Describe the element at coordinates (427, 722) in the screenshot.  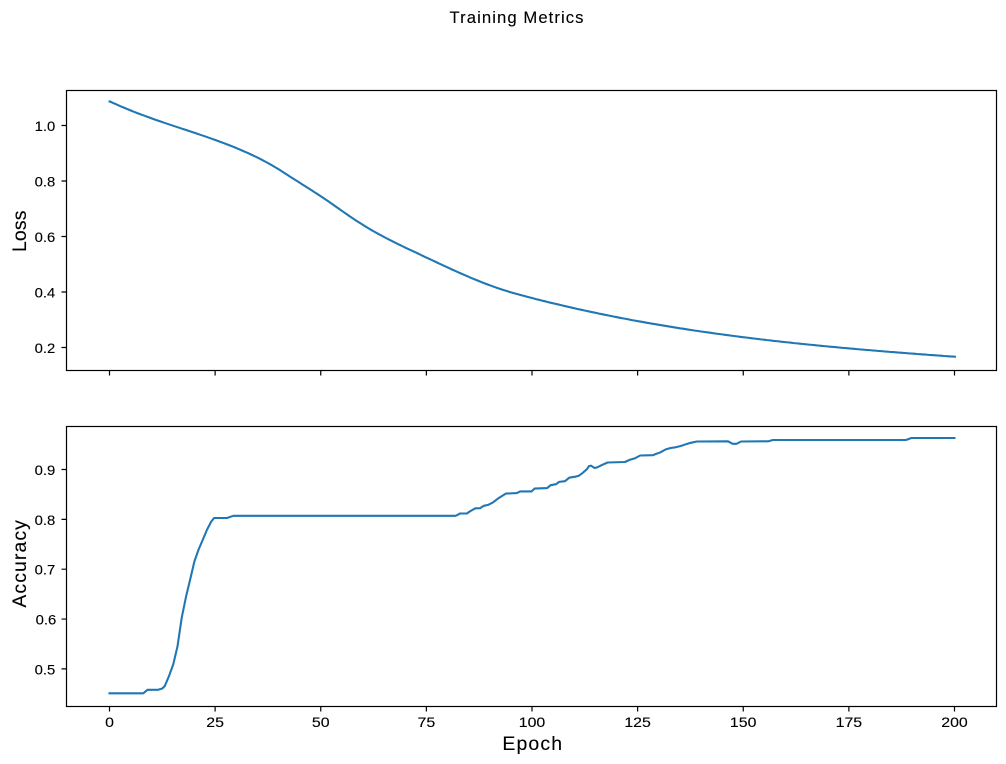
I see `svg-text: 75` at that location.